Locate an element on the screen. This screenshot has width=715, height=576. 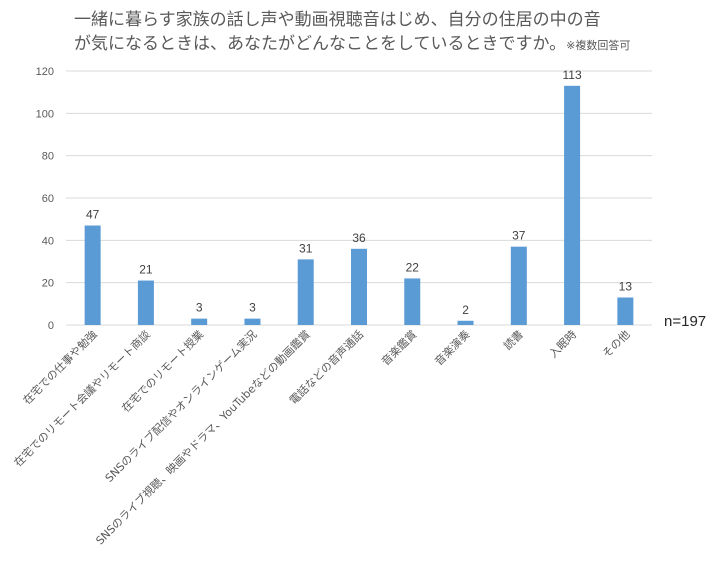
chart-title-line-2: が気になるときは、あなたがどんなことをしているときですか。※複数回答可 is located at coordinates (389, 45).